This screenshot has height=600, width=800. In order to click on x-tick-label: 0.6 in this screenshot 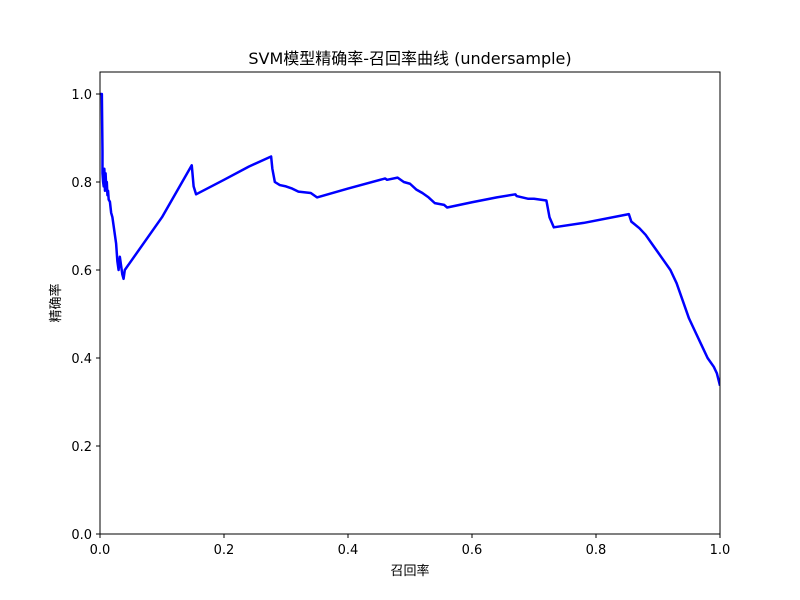, I will do `click(472, 550)`.